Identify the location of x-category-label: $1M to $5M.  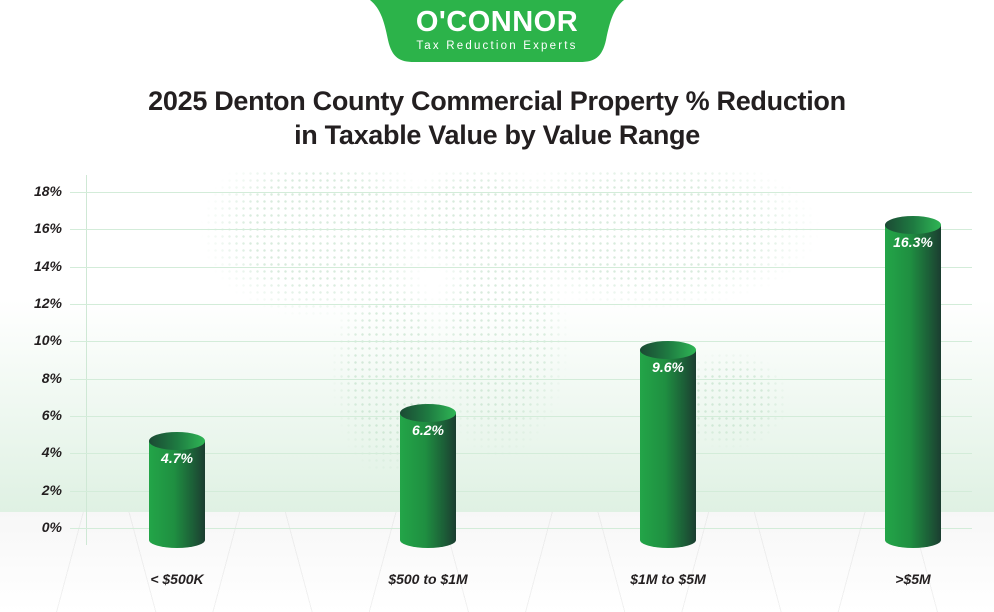
(668, 579).